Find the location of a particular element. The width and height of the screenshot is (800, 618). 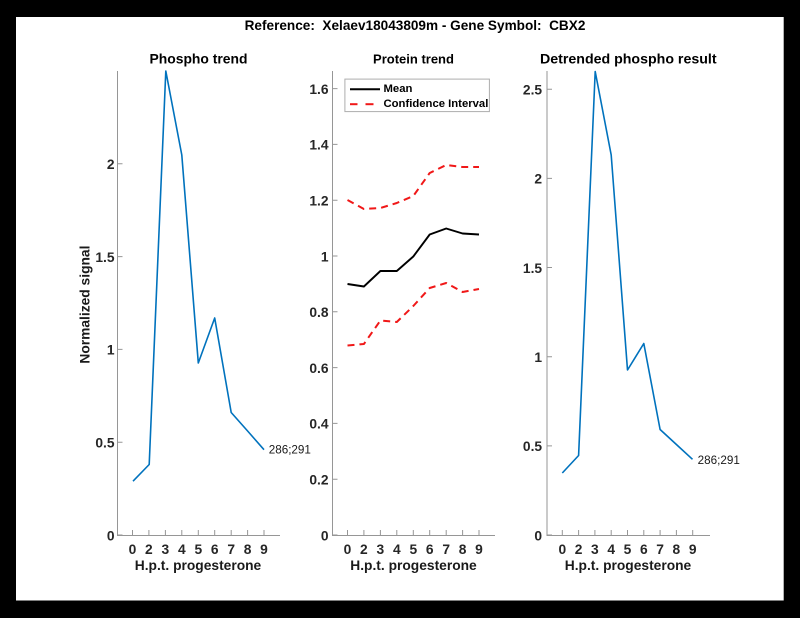

svg-text: 0.6 is located at coordinates (319, 368).